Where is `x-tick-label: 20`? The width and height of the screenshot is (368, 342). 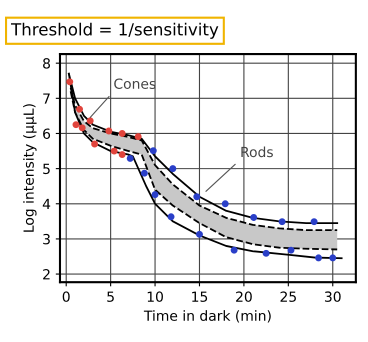 x-tick-label: 20 is located at coordinates (244, 296).